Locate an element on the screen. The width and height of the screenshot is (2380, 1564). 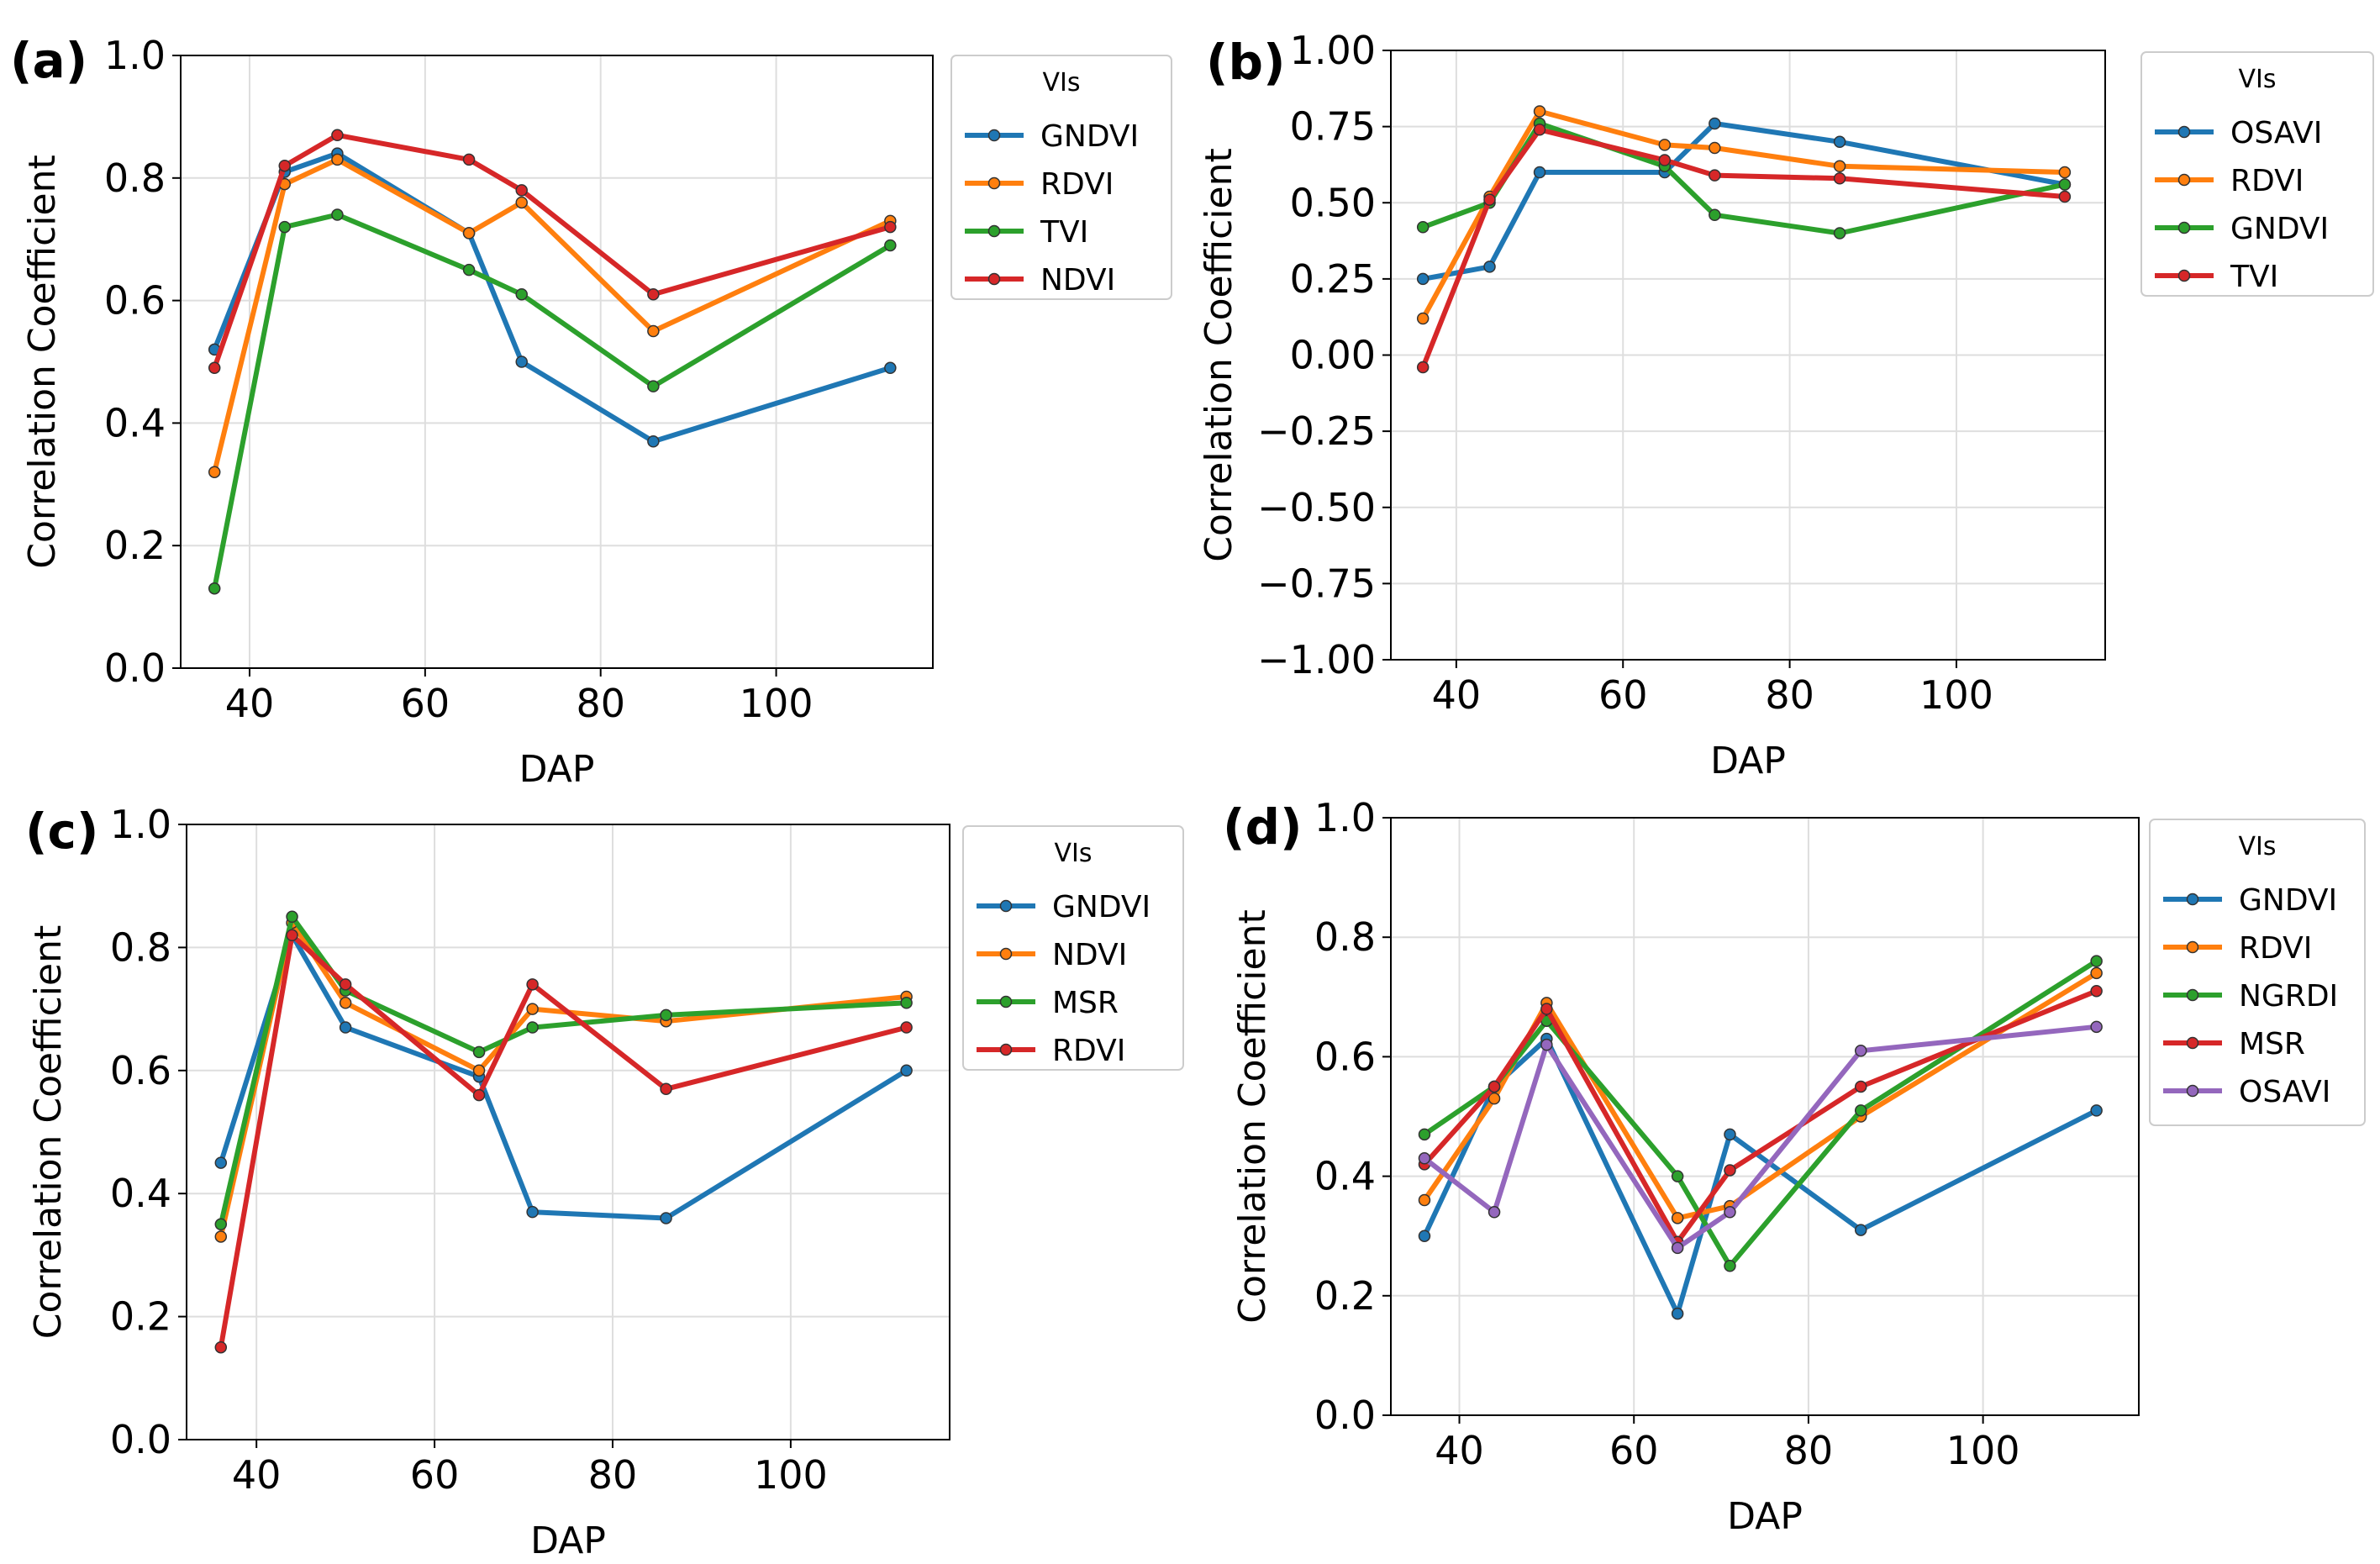
panel-label: (a) is located at coordinates (49, 61).